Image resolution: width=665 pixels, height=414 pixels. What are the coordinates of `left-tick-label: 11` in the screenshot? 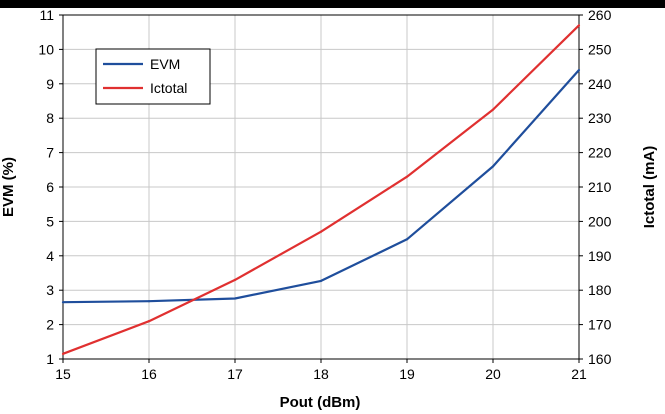 It's located at (46, 15).